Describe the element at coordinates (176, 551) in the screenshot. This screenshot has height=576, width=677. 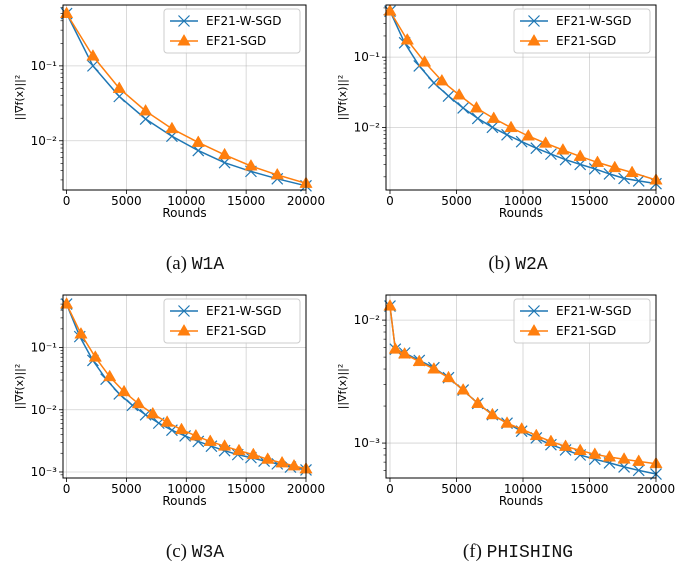
I see `caption-c-letter: (c)` at that location.